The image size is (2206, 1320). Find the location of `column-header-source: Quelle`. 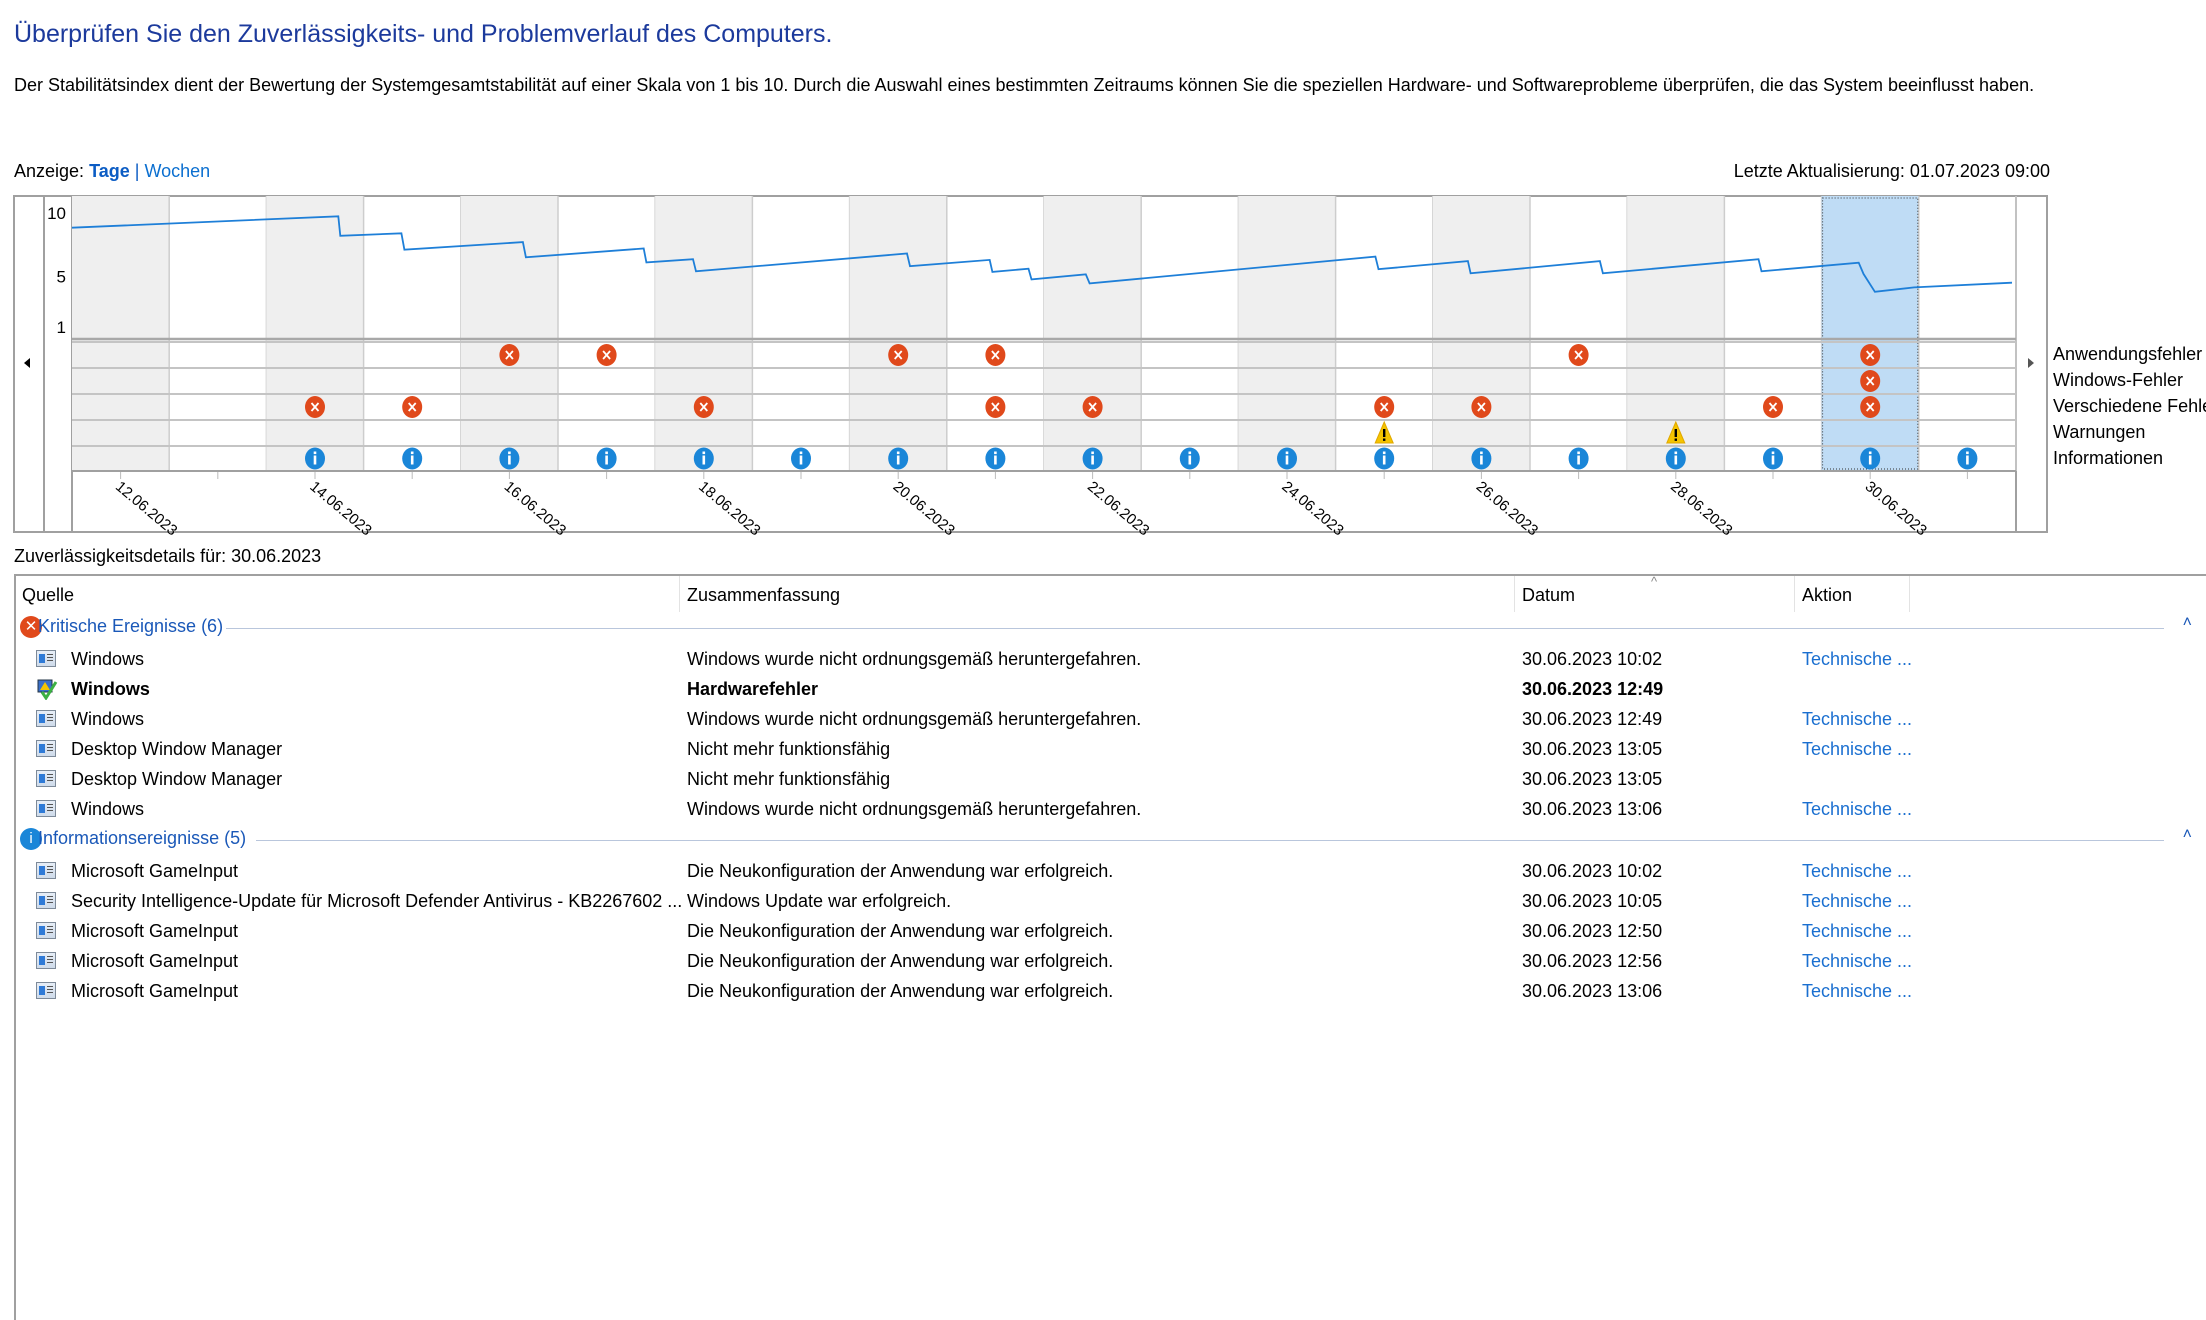

column-header-source: Quelle is located at coordinates (48, 598).